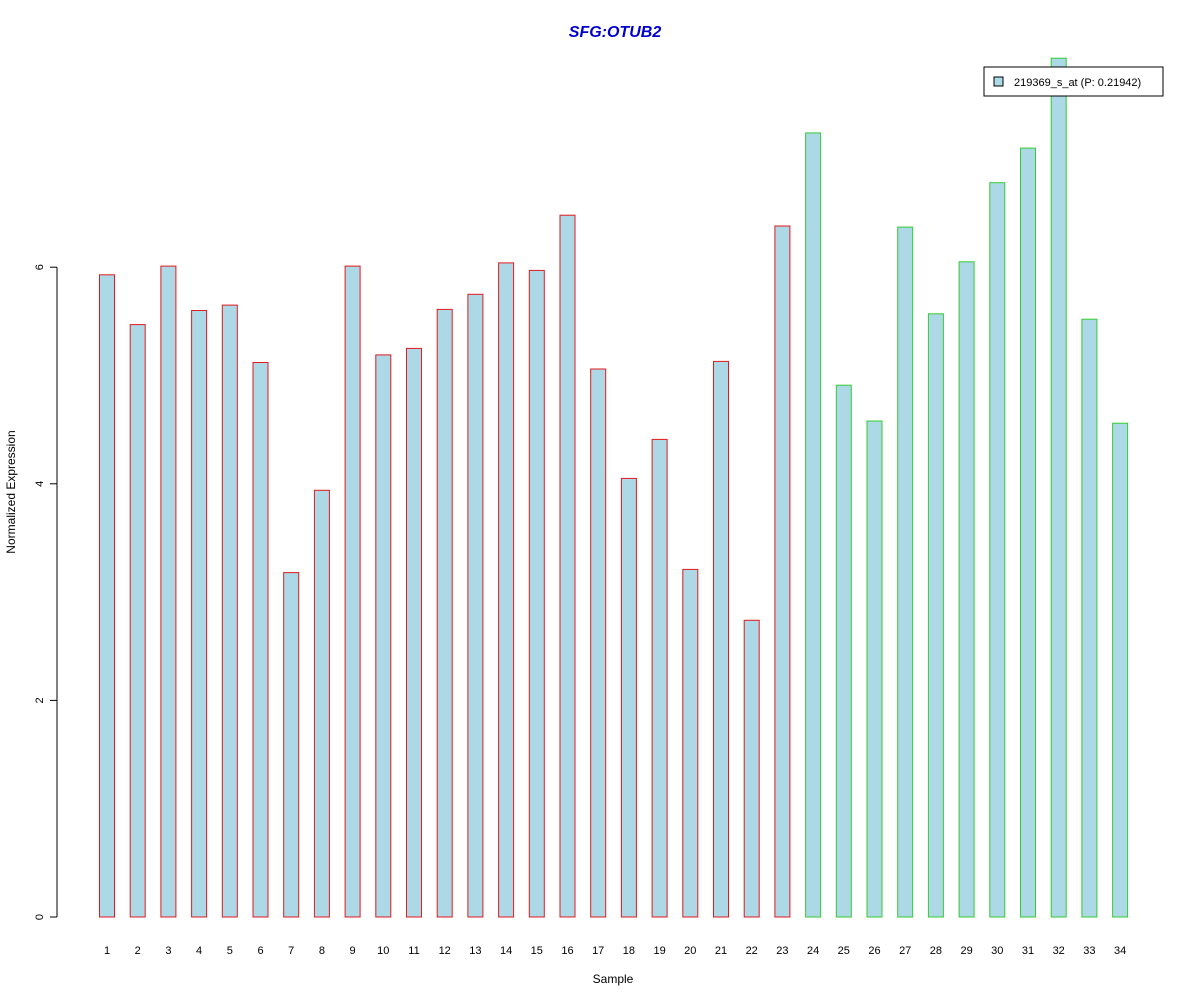 The height and width of the screenshot is (1000, 1200). What do you see at coordinates (199, 951) in the screenshot?
I see `x-tick-label: 4` at bounding box center [199, 951].